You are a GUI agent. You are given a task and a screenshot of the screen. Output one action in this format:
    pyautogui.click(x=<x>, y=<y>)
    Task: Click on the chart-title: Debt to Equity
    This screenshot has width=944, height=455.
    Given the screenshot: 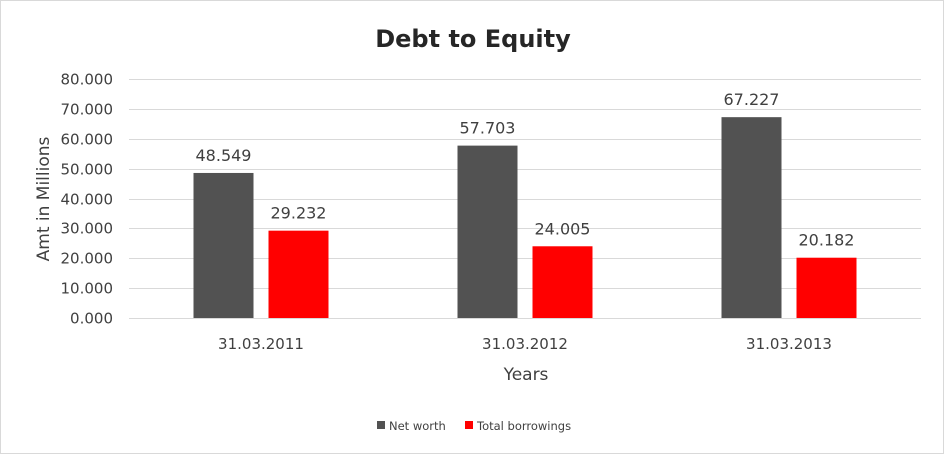 What is the action you would take?
    pyautogui.click(x=473, y=39)
    